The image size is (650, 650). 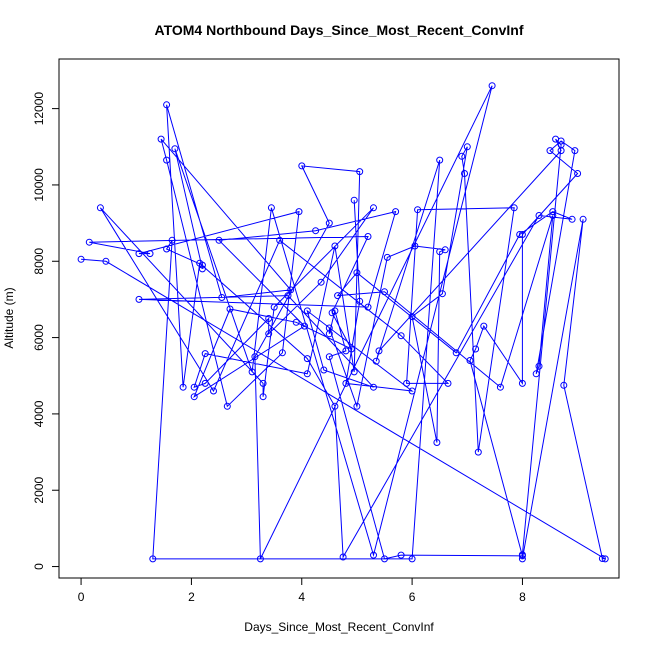 What do you see at coordinates (39, 109) in the screenshot?
I see `y-tick-label: 12000` at bounding box center [39, 109].